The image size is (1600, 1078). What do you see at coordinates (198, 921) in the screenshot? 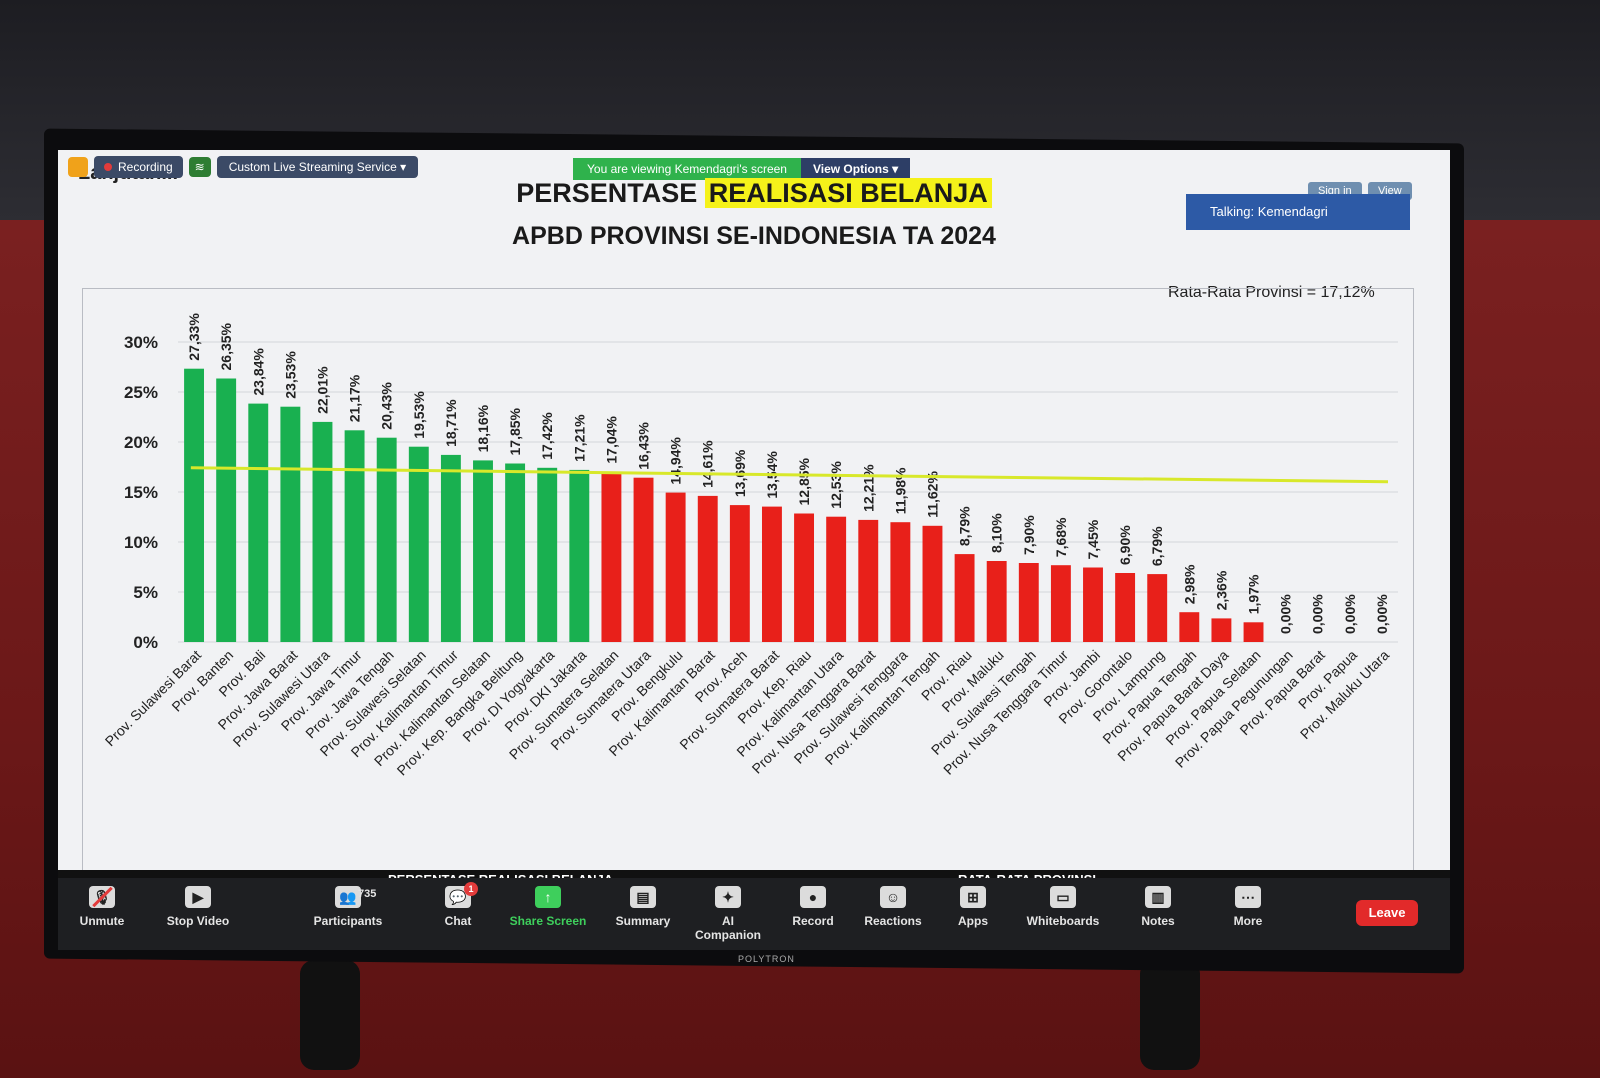
I see `stop-video-label: Stop Video` at bounding box center [198, 921].